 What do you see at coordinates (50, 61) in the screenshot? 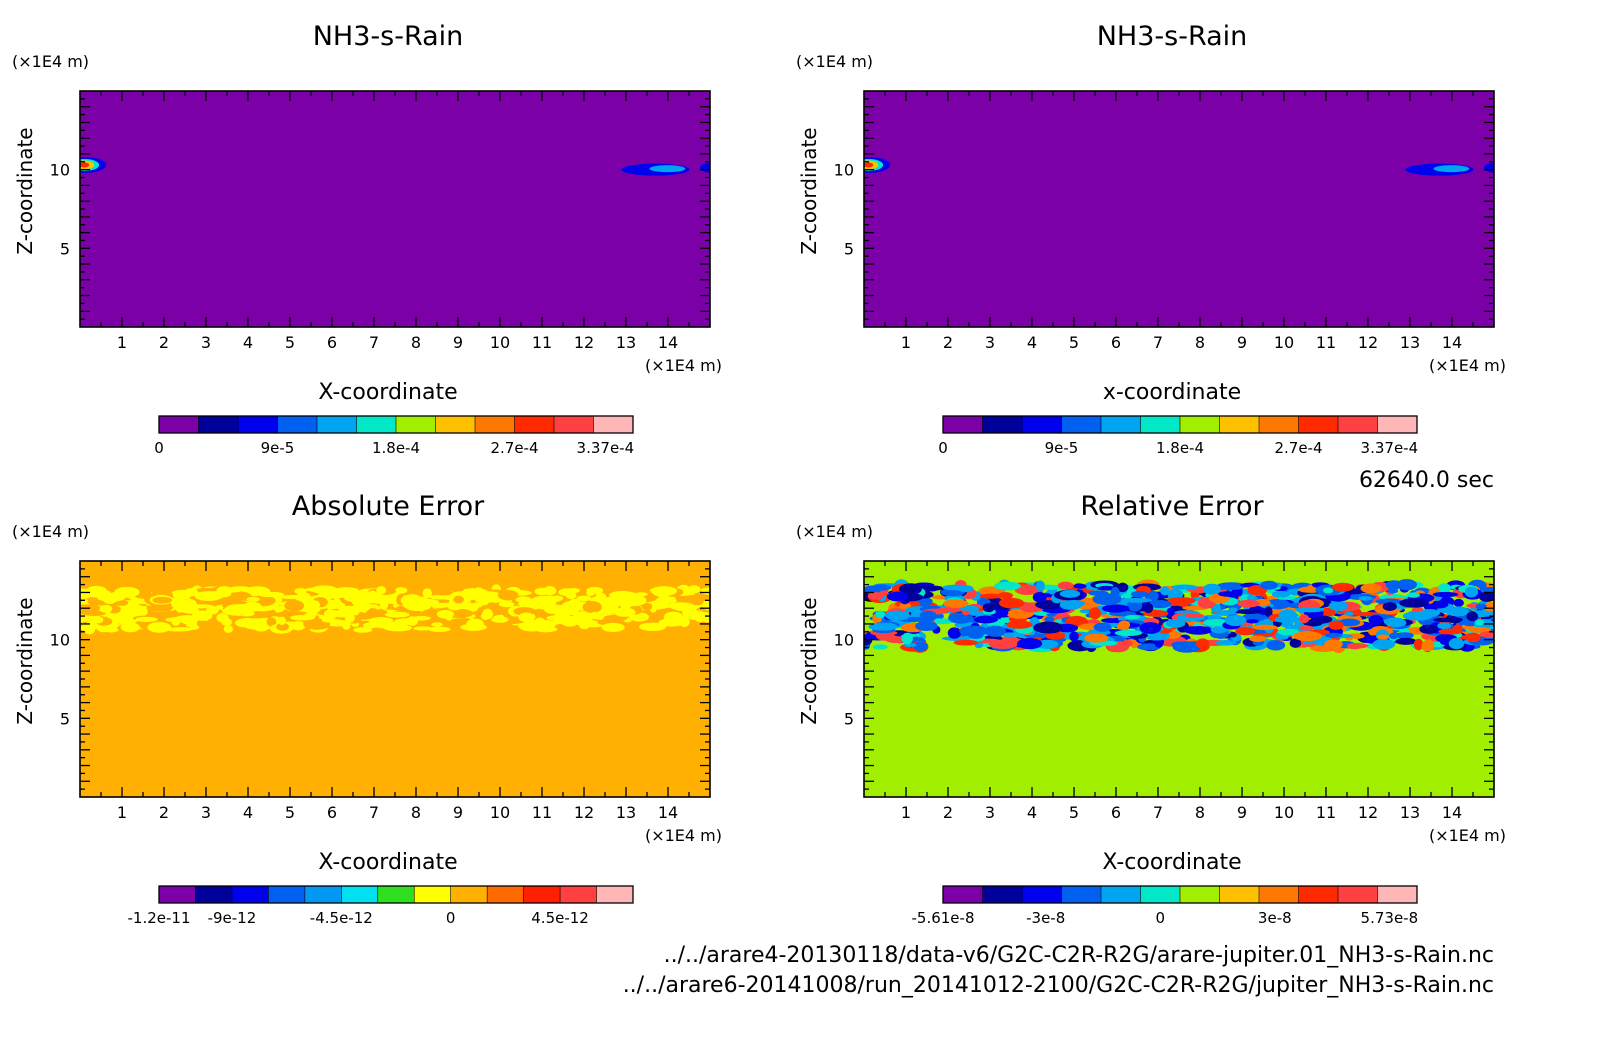
I see `y-axis-unit: (×1E4 m)` at bounding box center [50, 61].